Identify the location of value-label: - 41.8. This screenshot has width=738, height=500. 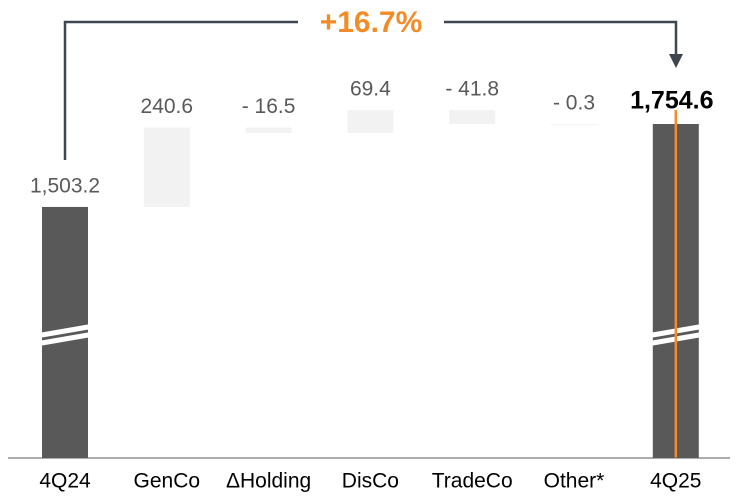
(472, 89).